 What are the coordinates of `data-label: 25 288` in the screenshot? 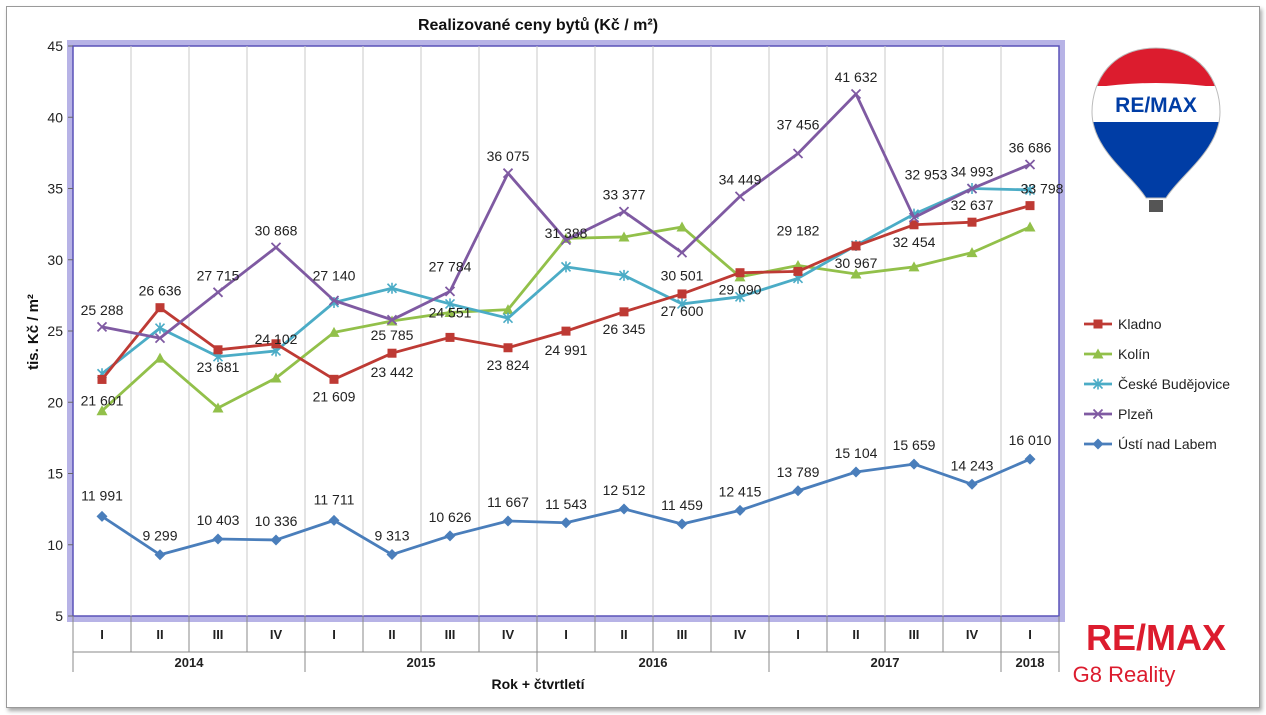 It's located at (102, 310).